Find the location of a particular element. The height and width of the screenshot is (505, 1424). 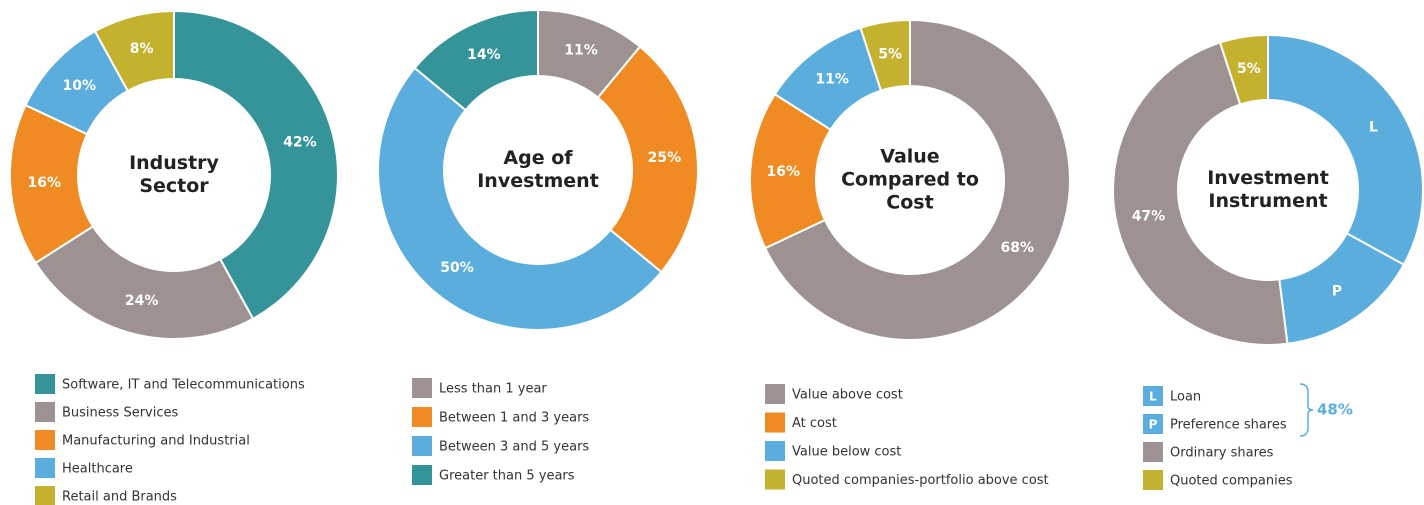

legend-label: Between 3 and 5 years is located at coordinates (514, 447).